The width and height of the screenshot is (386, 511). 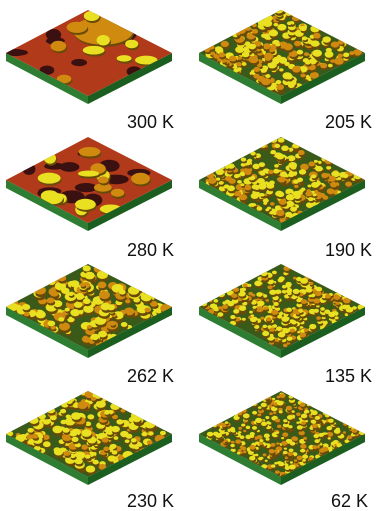 I want to click on temperature-label: 190 K, so click(x=349, y=250).